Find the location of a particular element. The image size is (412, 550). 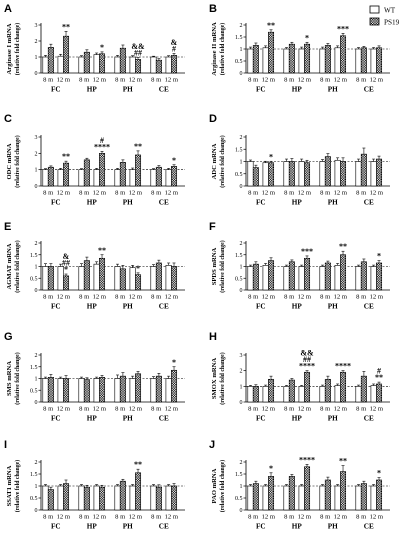

y-tick-label-c: 0 is located at coordinates (36, 187).